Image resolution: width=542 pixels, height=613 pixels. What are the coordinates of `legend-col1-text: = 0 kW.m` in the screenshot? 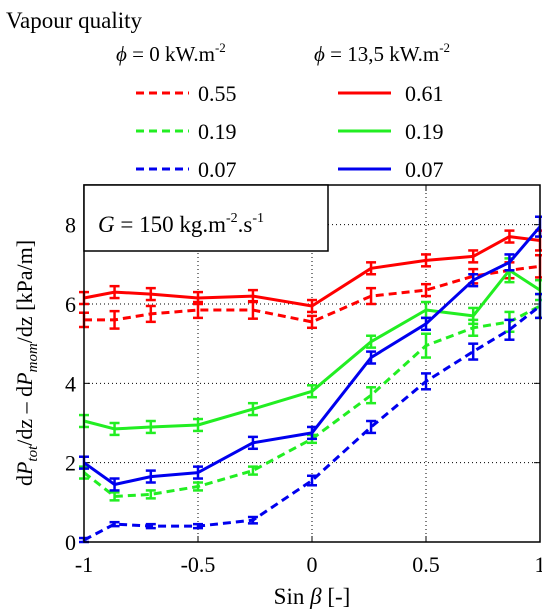 It's located at (171, 54).